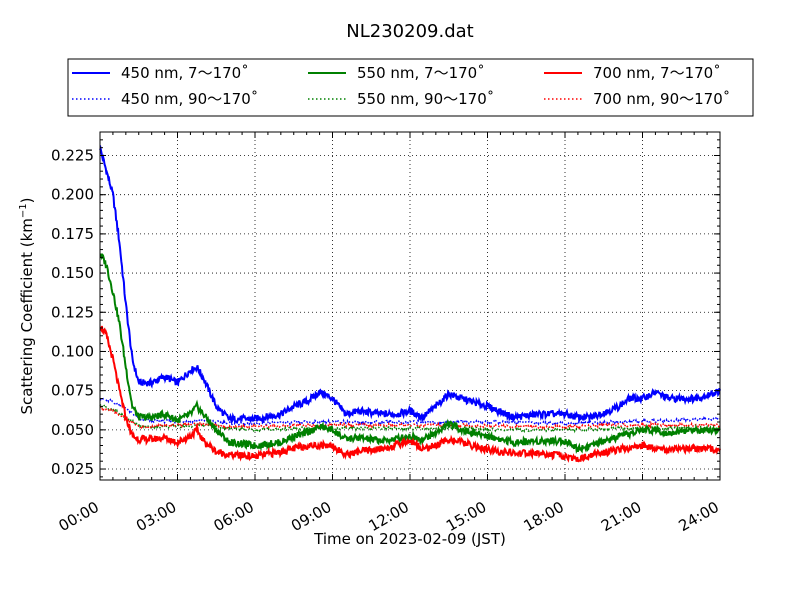 The image size is (800, 600). Describe the element at coordinates (72, 234) in the screenshot. I see `y-tick-label: 0.175` at that location.